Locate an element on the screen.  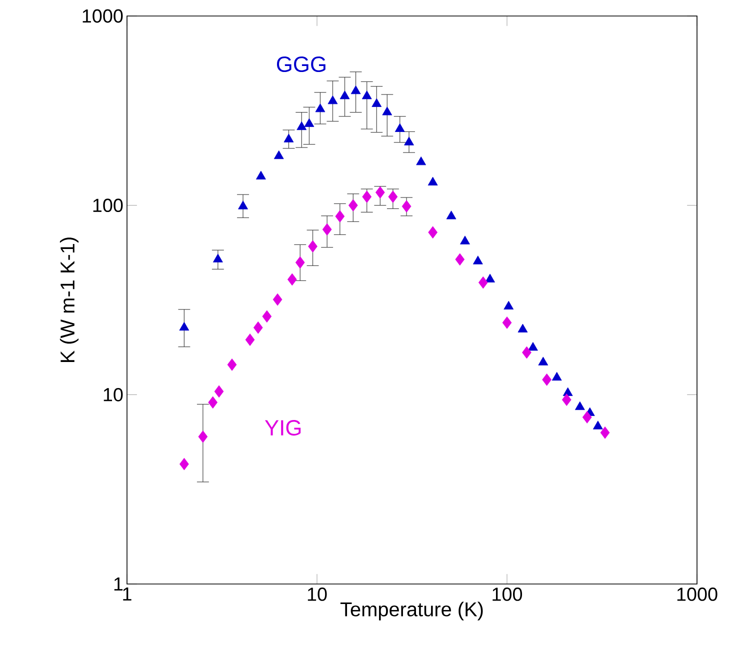
y-tick-label: 1000 is located at coordinates (102, 16).